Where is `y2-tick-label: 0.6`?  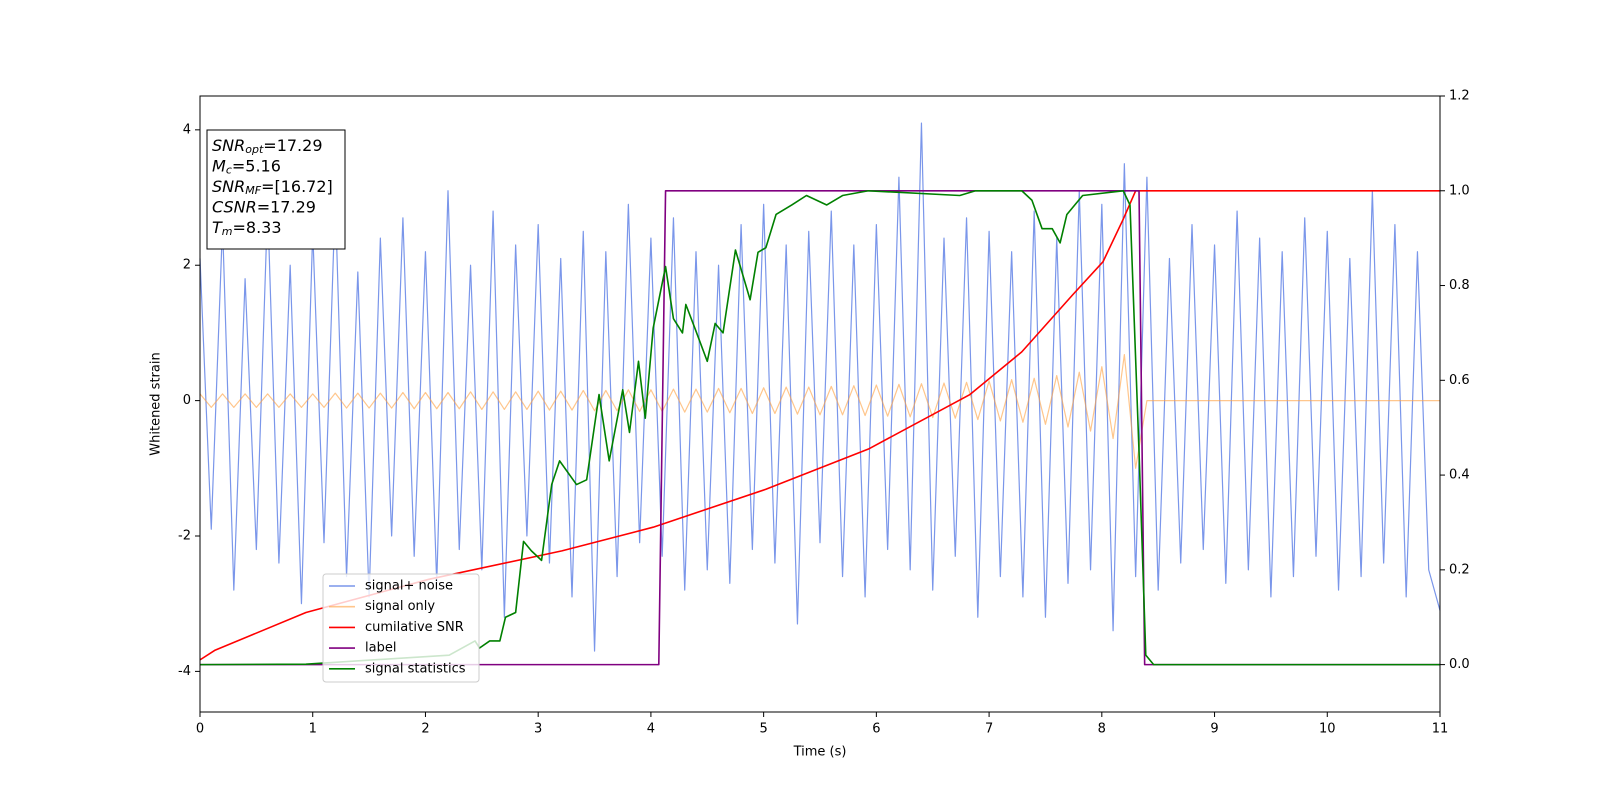 y2-tick-label: 0.6 is located at coordinates (1459, 380).